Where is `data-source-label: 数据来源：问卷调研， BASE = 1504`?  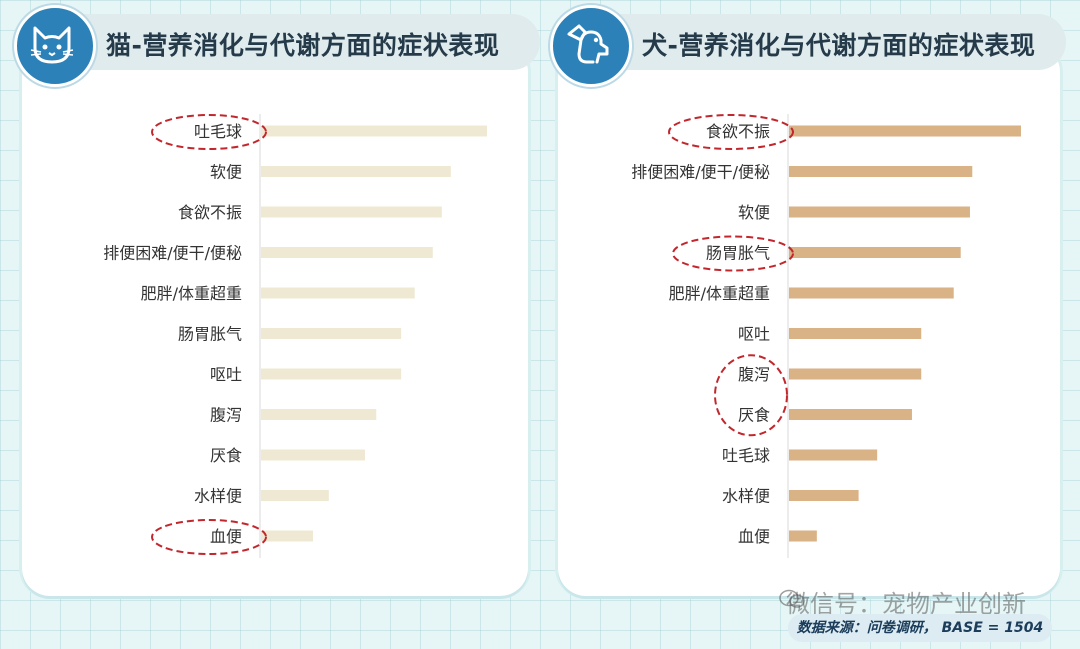 data-source-label: 数据来源：问卷调研， BASE = 1504 is located at coordinates (920, 628).